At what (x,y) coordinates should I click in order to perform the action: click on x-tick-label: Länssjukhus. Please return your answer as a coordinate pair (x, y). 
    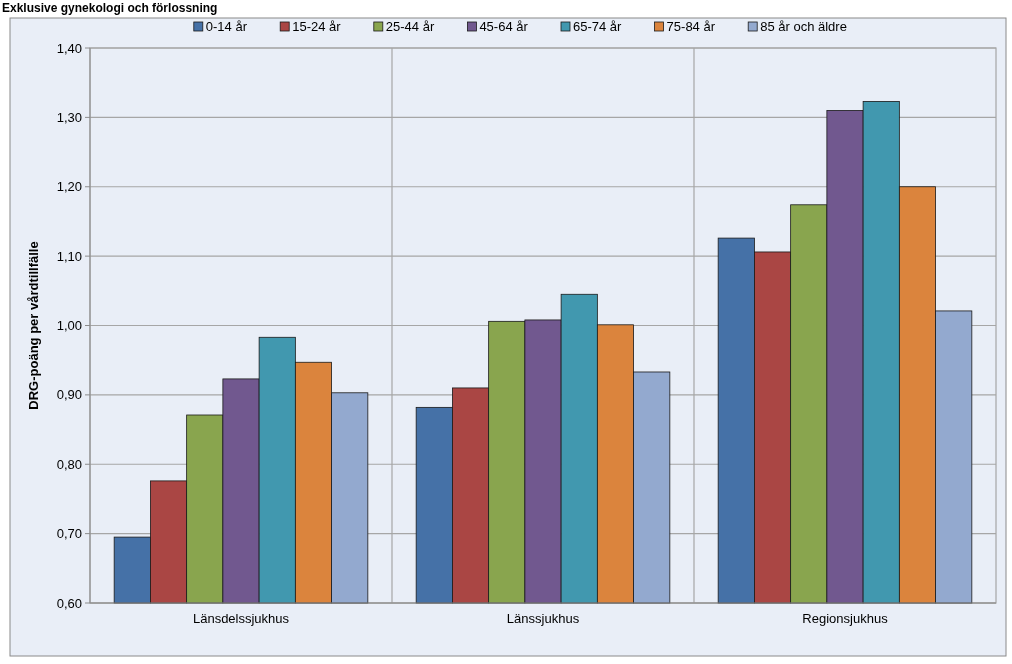
    Looking at the image, I should click on (543, 618).